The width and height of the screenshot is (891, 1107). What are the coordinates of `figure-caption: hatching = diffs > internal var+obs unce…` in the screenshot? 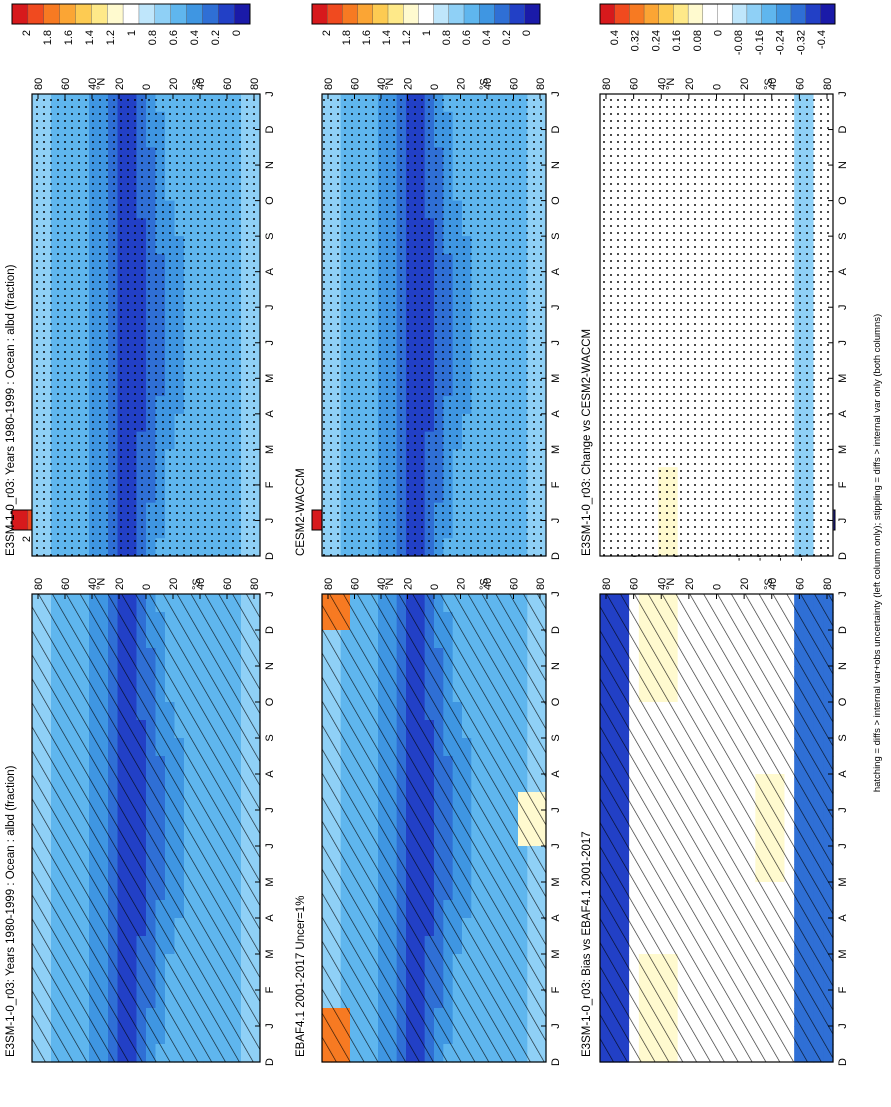 It's located at (877, 553).